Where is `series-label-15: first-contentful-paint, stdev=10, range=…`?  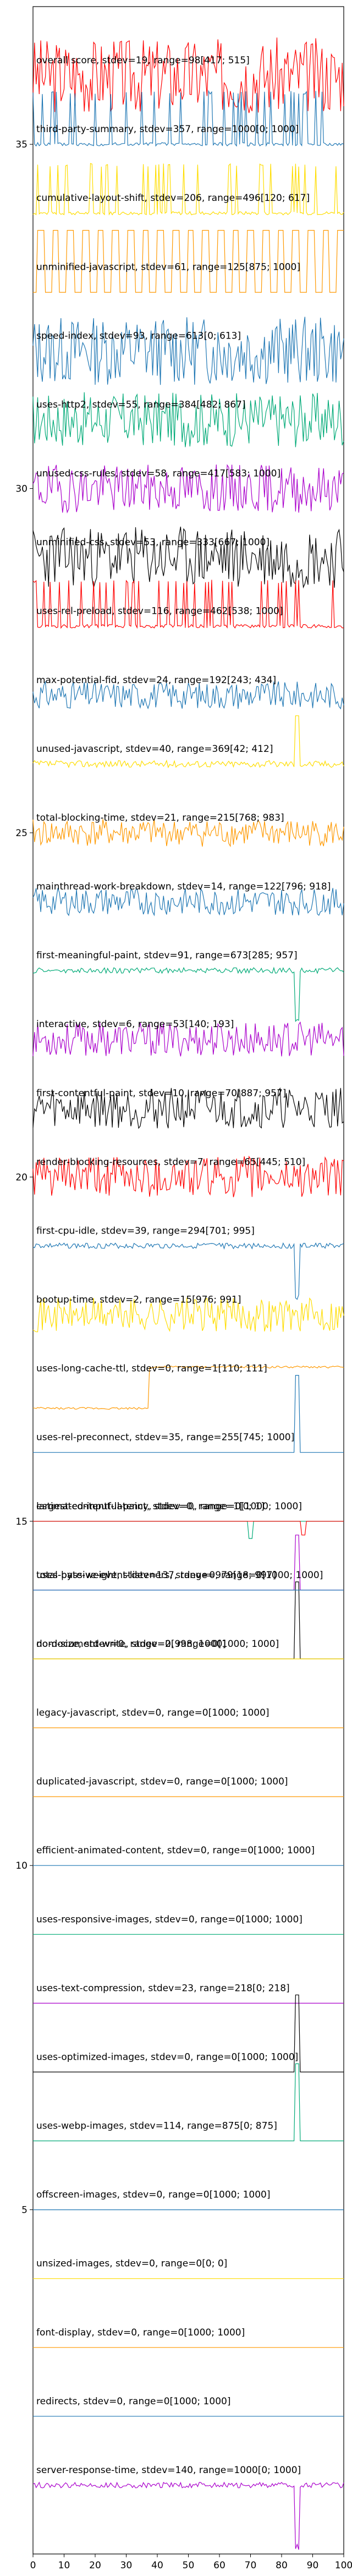
series-label-15: first-contentful-paint, stdev=10, range=… is located at coordinates (161, 1094).